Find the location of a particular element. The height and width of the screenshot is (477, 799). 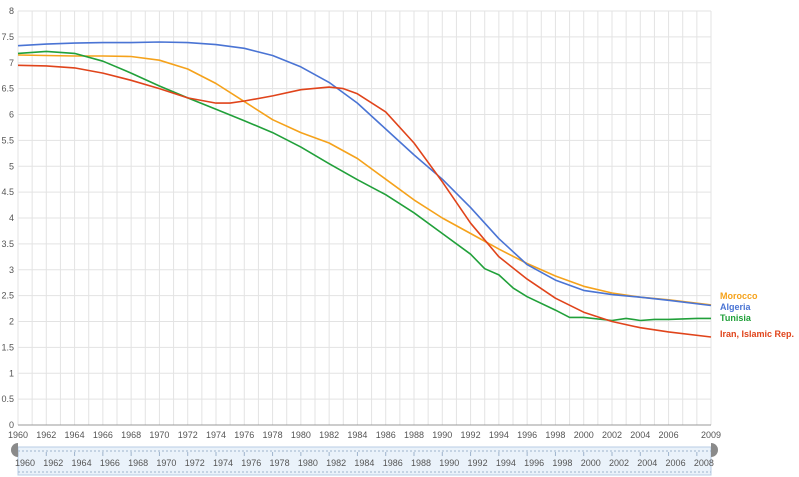

timeline-tick-label: 1984 is located at coordinates (364, 463).